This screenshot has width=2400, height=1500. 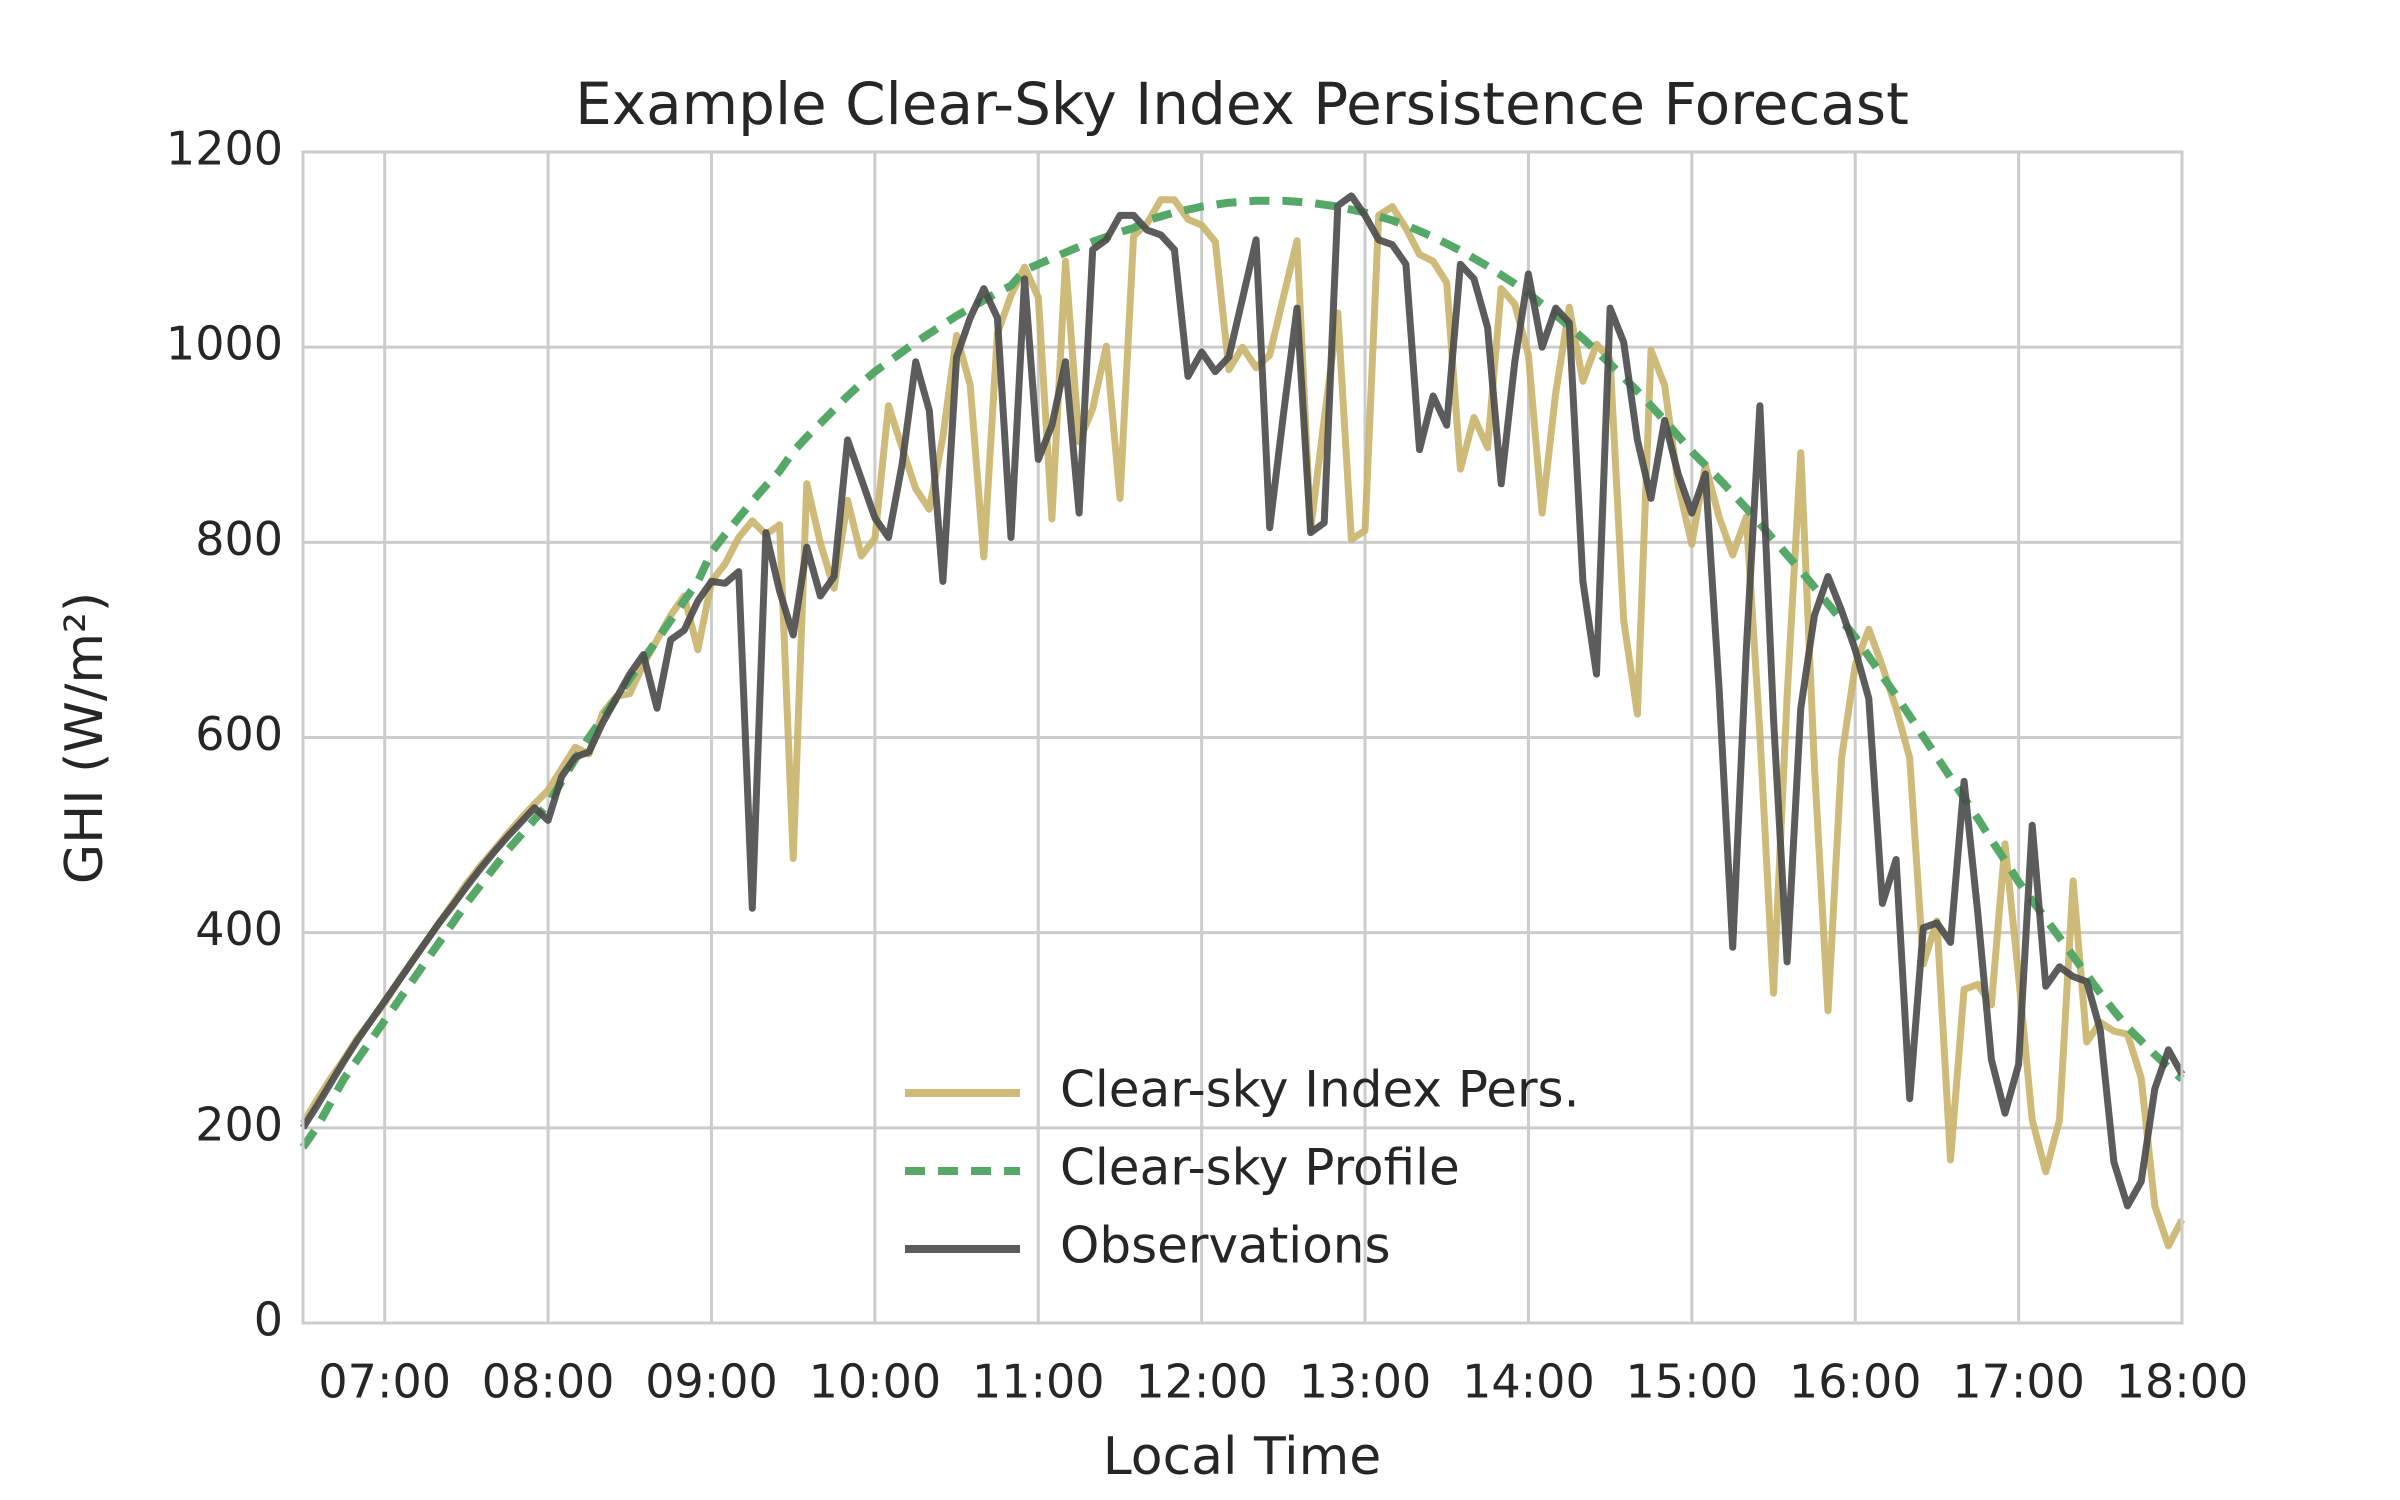 What do you see at coordinates (711, 1382) in the screenshot?
I see `x-tick-label: 09:00` at bounding box center [711, 1382].